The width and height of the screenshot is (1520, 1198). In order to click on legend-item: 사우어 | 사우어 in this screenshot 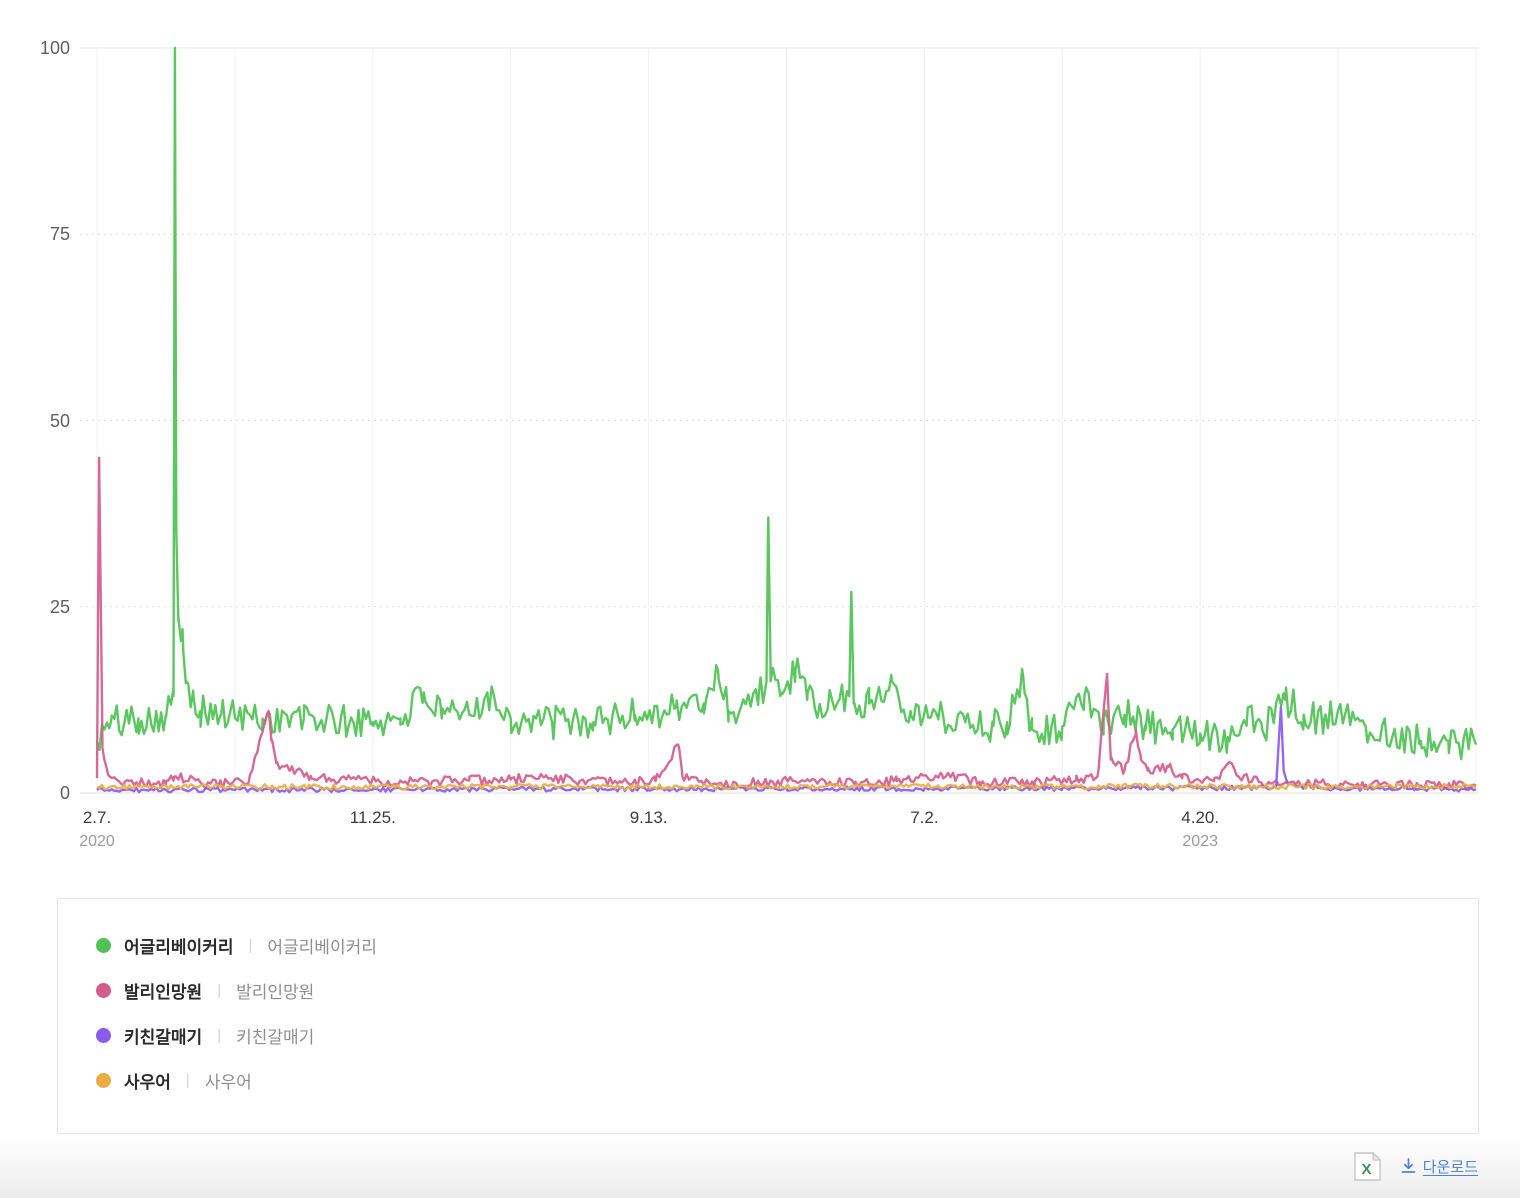, I will do `click(787, 1080)`.